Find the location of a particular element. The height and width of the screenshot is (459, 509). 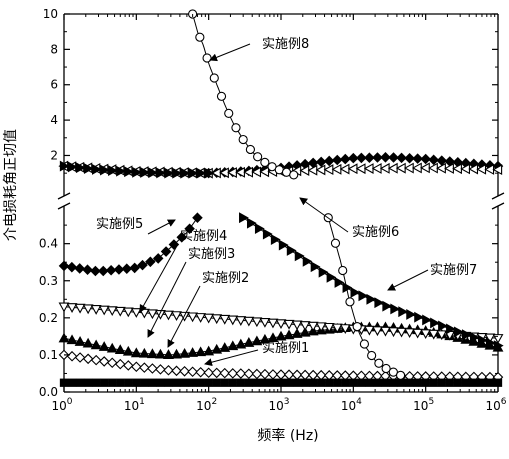

x-tick-label: 10³ is located at coordinates (278, 405).